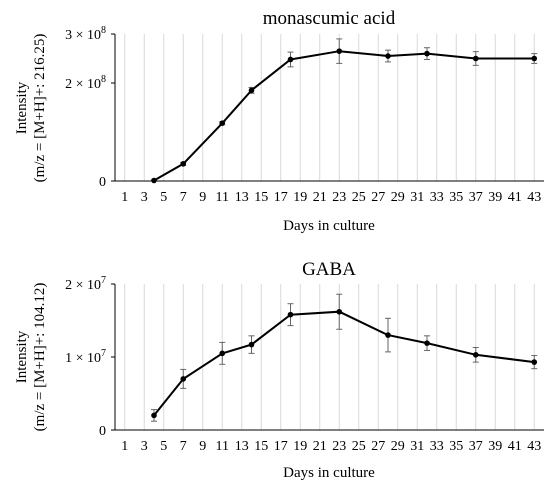 This screenshot has width=550, height=487. I want to click on y-axis-label: Intensity (m/z = [M+H]+: 104.12), so click(31, 357).